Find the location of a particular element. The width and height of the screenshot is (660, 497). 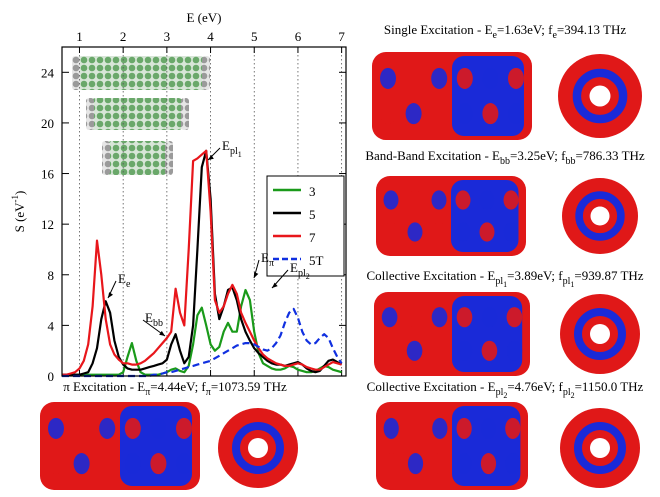

legend-label: 7 is located at coordinates (312, 237).